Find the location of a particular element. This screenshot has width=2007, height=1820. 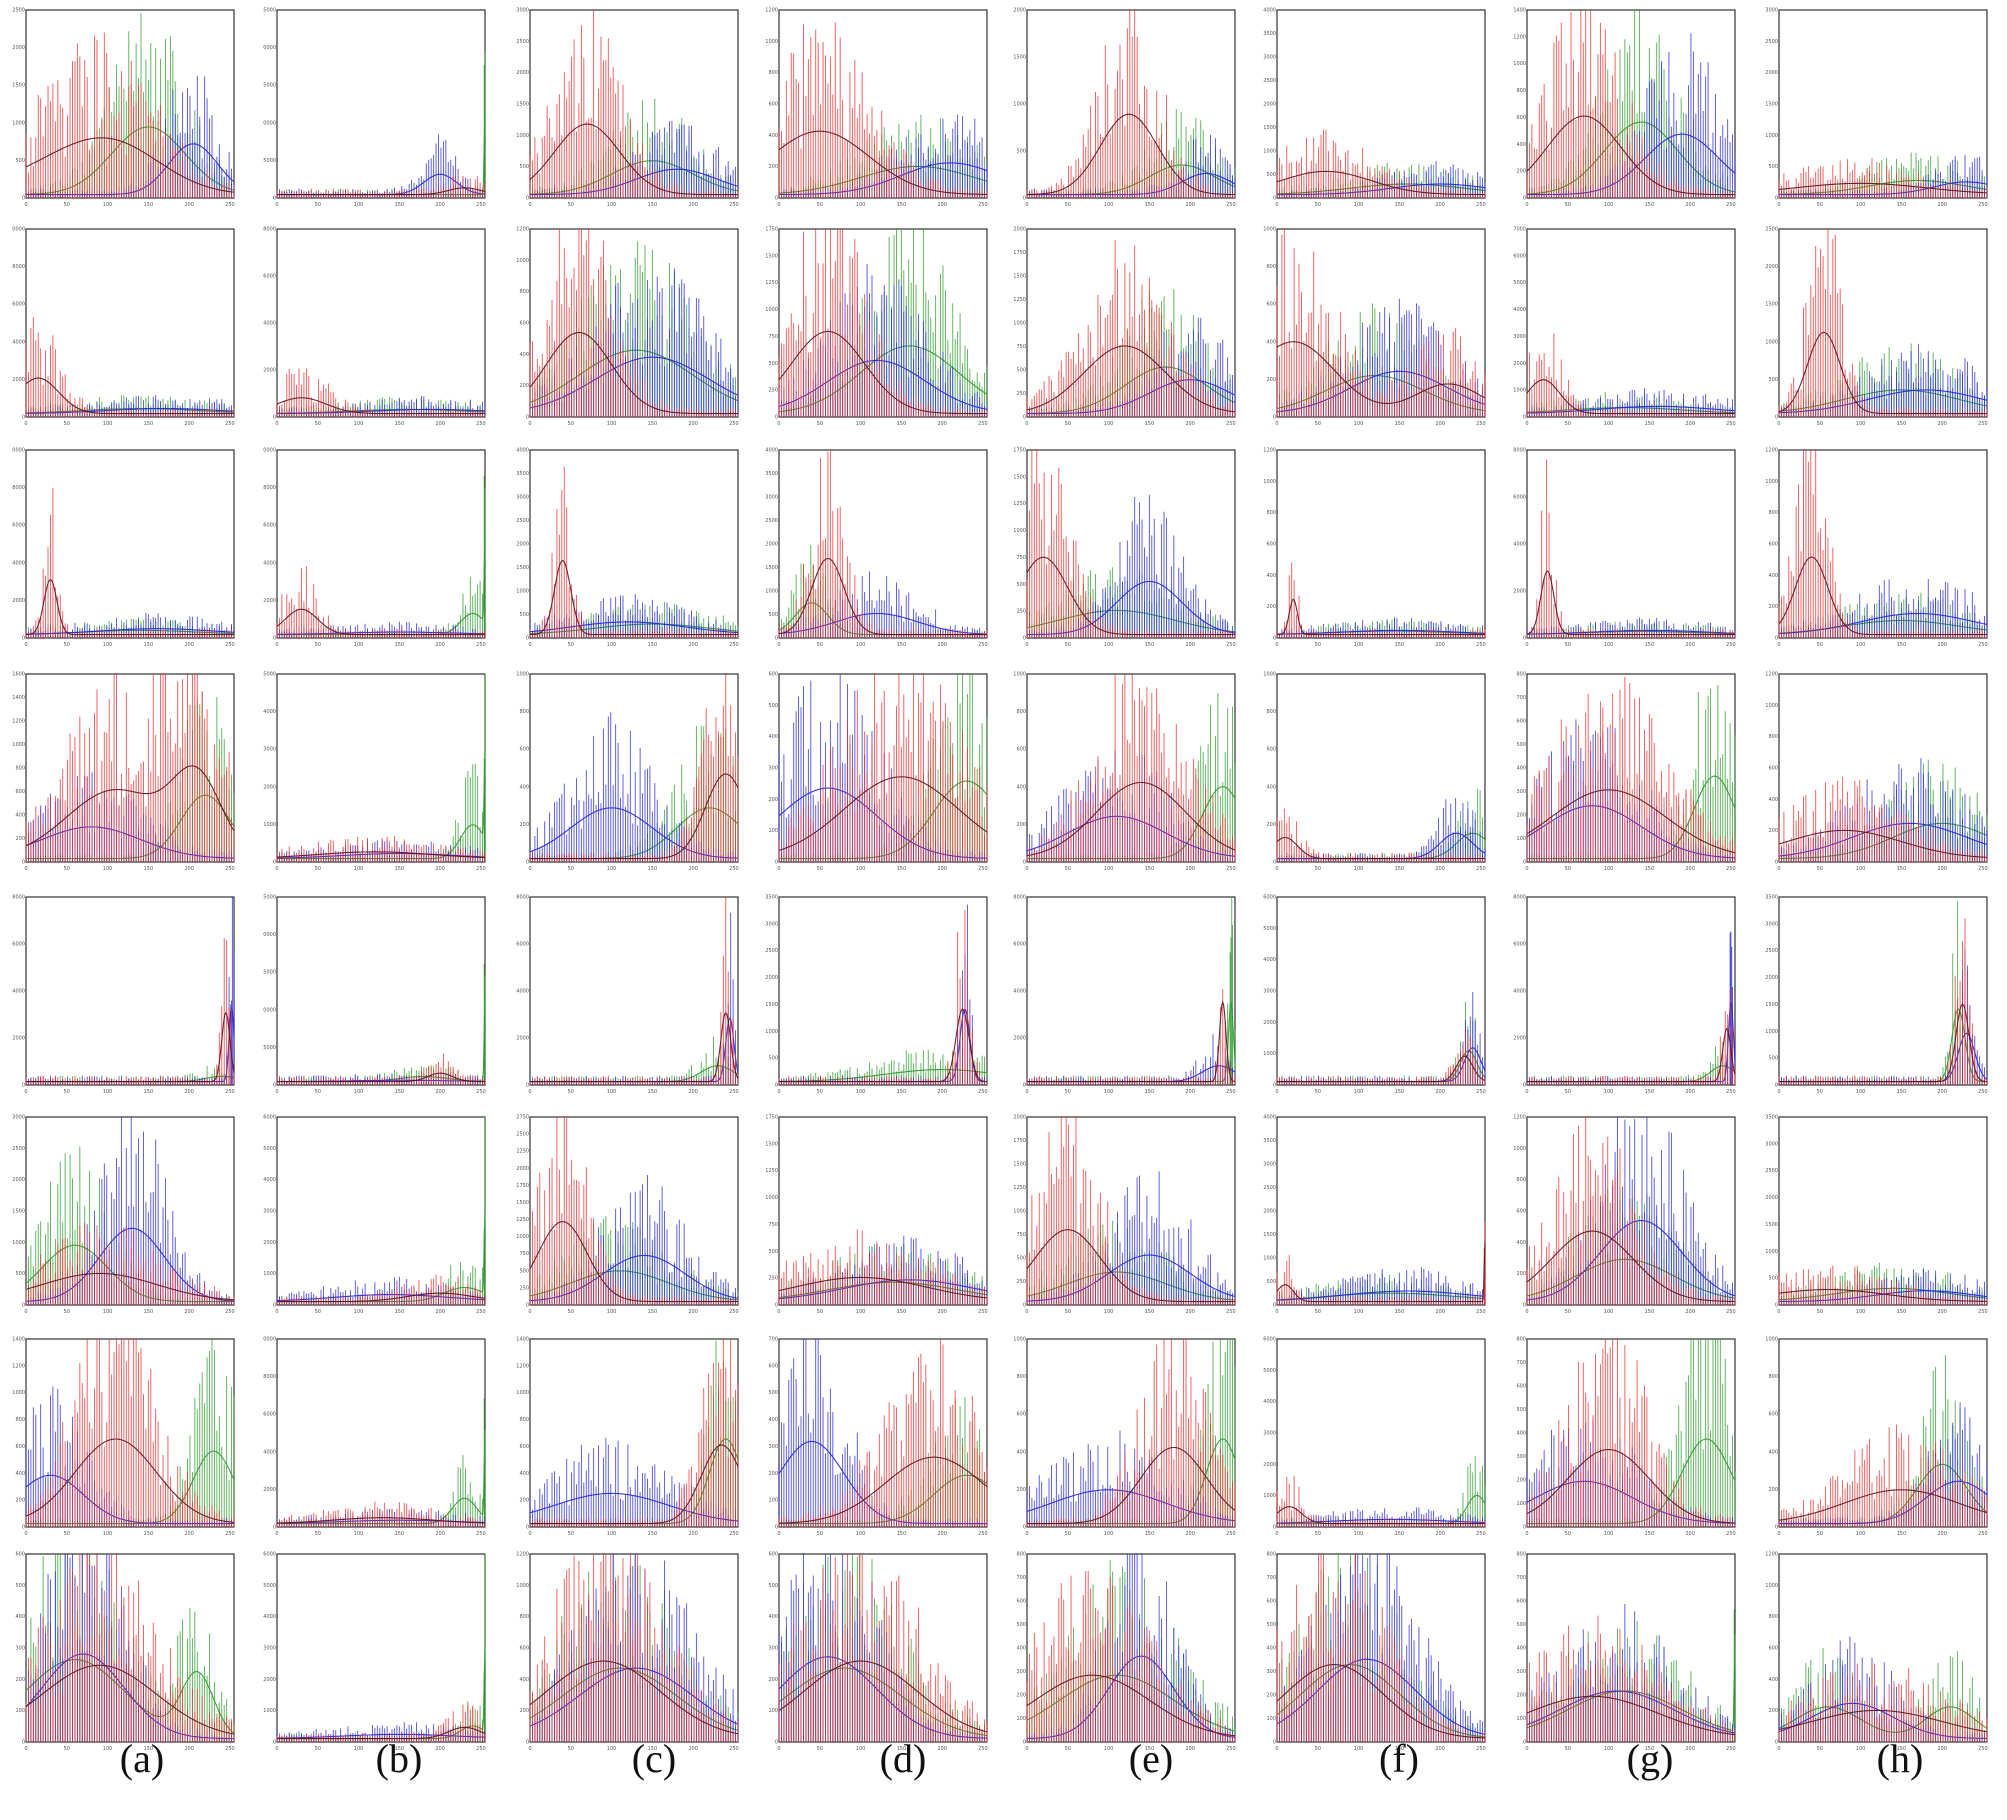

histogram-svg: 0 50 100 150 200 250 0 2000 4000 6000 8000 is located at coordinates (374, 327).